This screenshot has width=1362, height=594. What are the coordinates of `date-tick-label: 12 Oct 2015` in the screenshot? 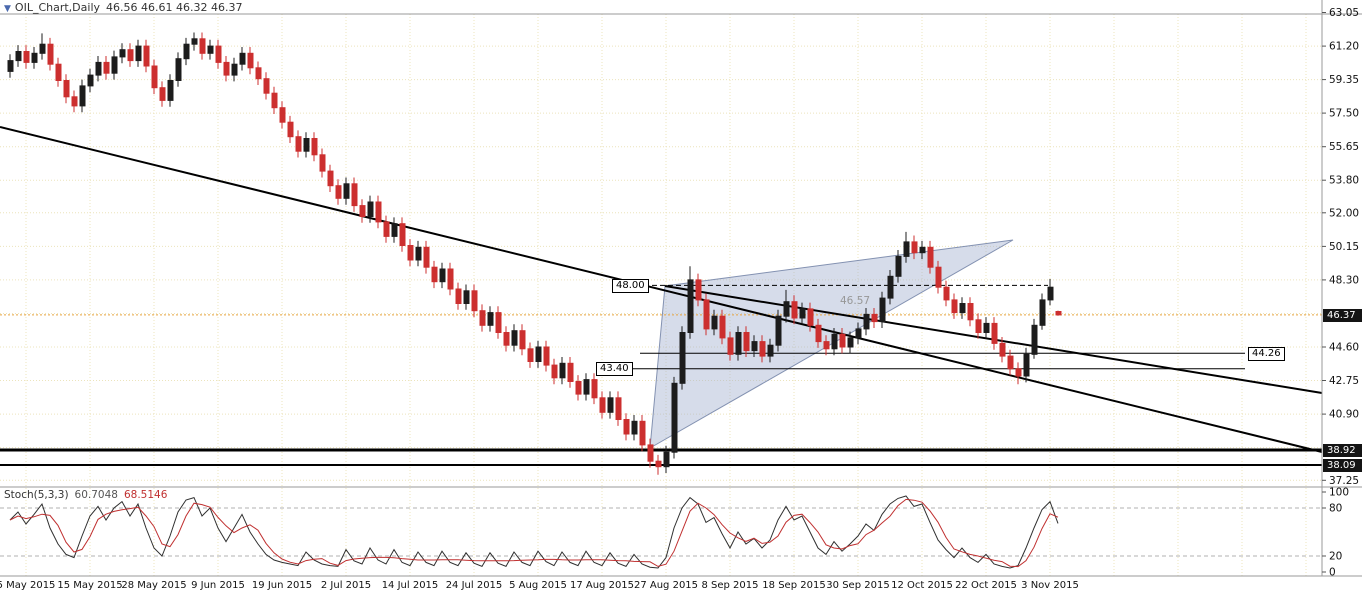 It's located at (922, 585).